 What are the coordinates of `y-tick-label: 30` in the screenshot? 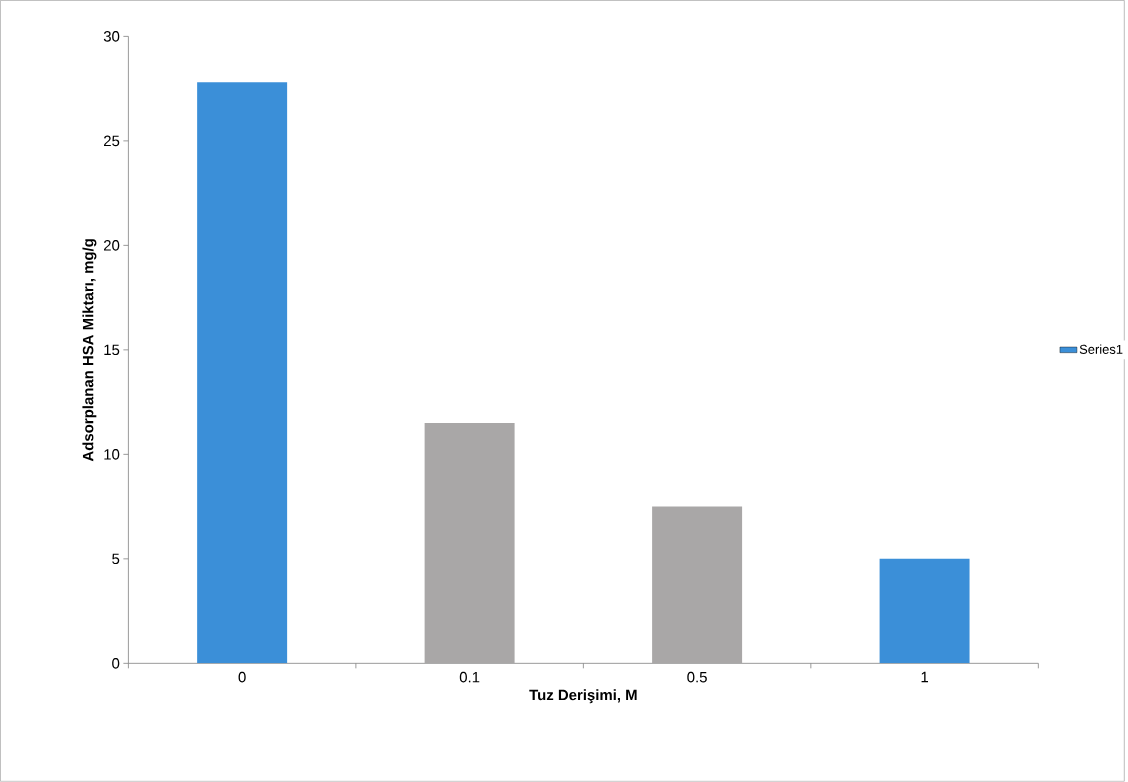 It's located at (111, 36).